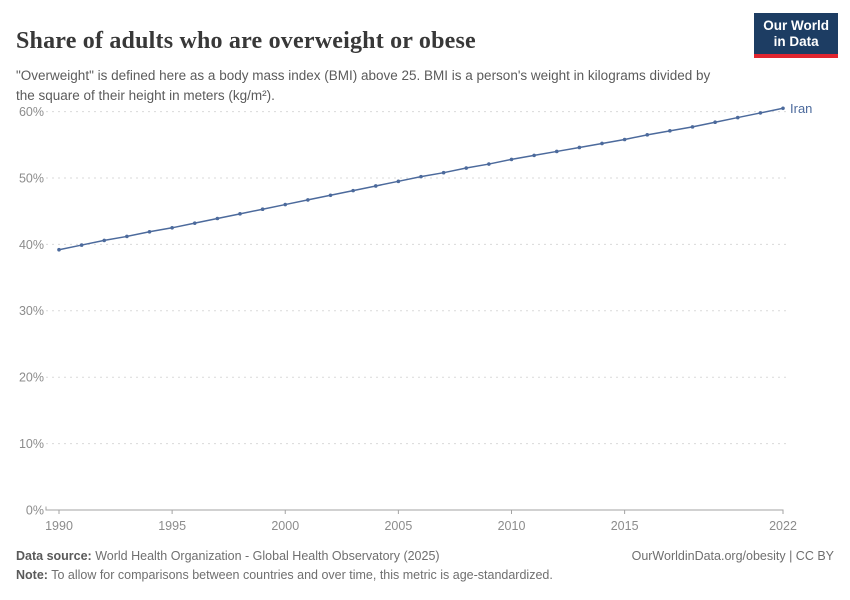 Image resolution: width=850 pixels, height=600 pixels. What do you see at coordinates (783, 526) in the screenshot?
I see `x-tick-label: 2022` at bounding box center [783, 526].